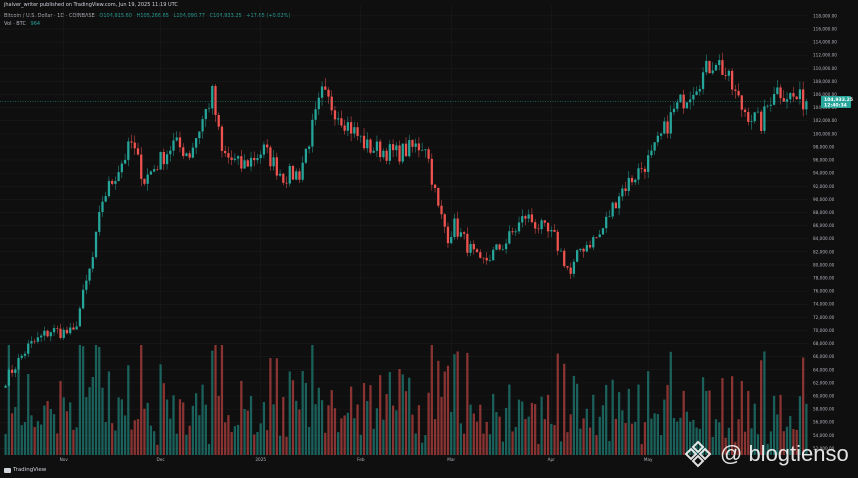 This screenshot has height=478, width=858. What do you see at coordinates (15, 24) in the screenshot?
I see `volume-label: Vol · BTC` at bounding box center [15, 24].